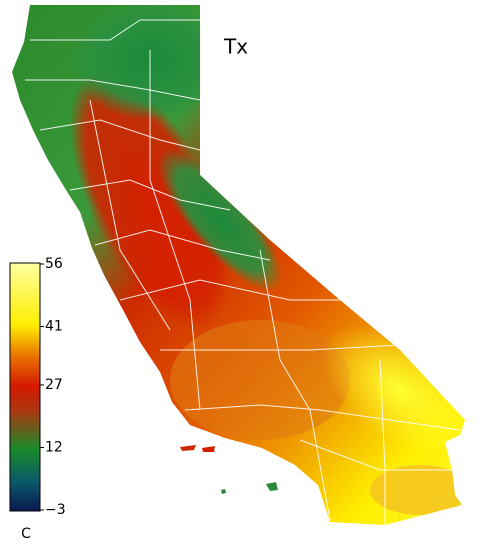 The width and height of the screenshot is (502, 556). I want to click on colorbar-tick-label: 56, so click(54, 264).